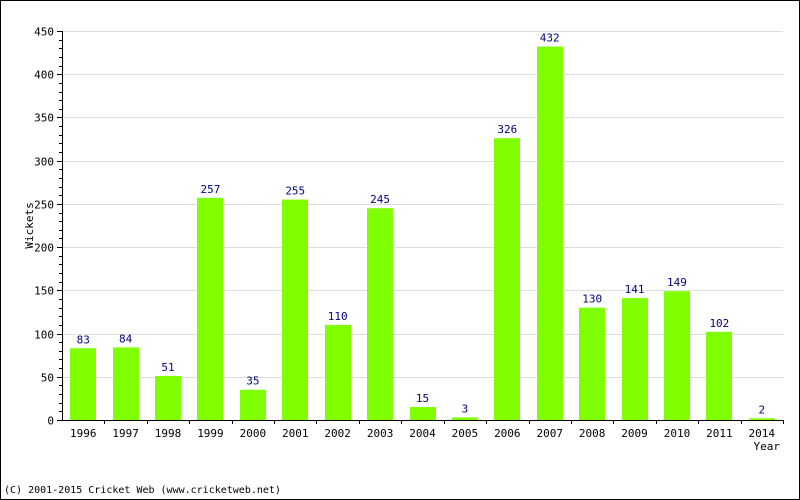 This screenshot has width=800, height=500. What do you see at coordinates (44, 32) in the screenshot?
I see `y-tick-label: 450` at bounding box center [44, 32].